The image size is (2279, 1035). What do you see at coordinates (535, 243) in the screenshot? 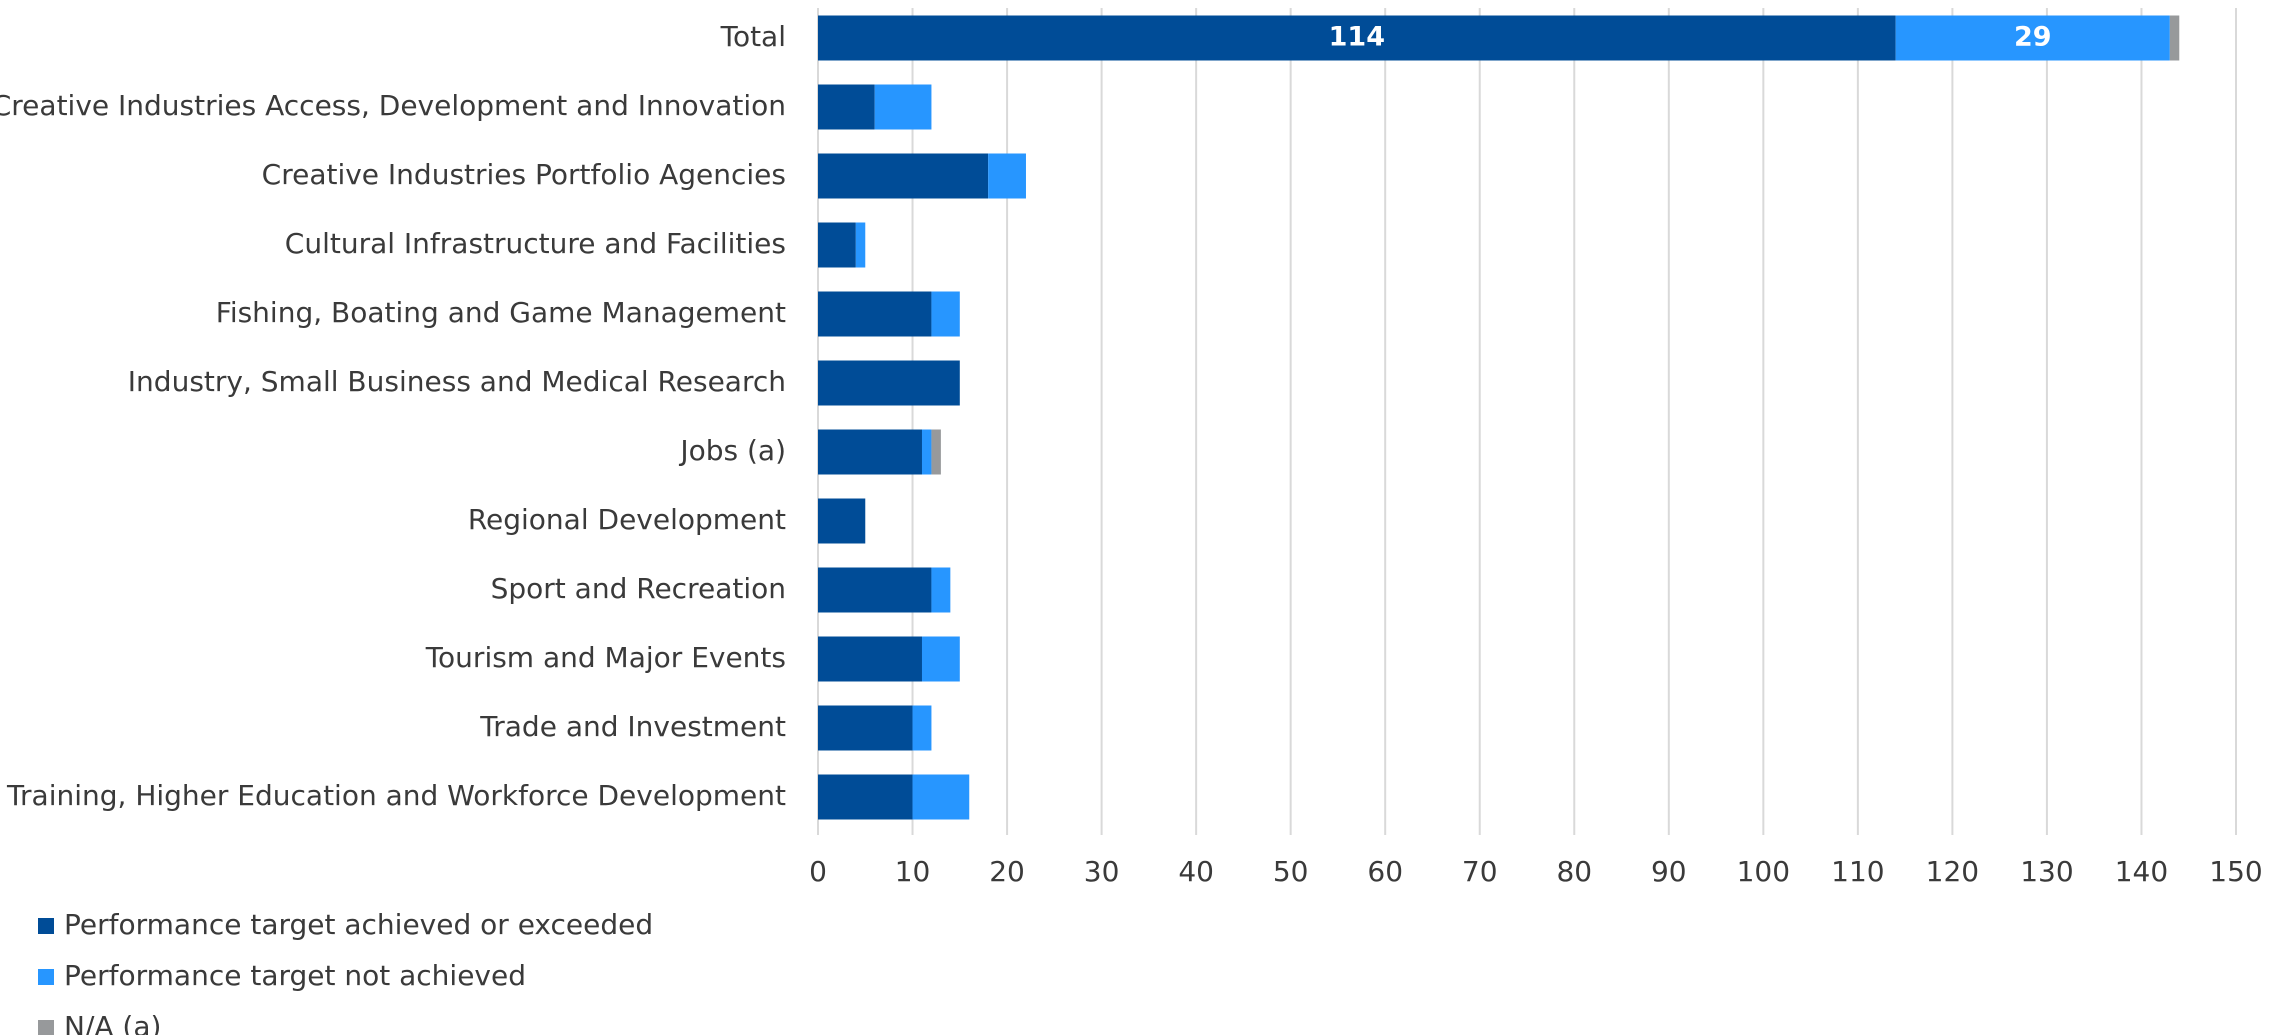
I see `category-label: Cultural Infrastructure and Facilities` at bounding box center [535, 243].